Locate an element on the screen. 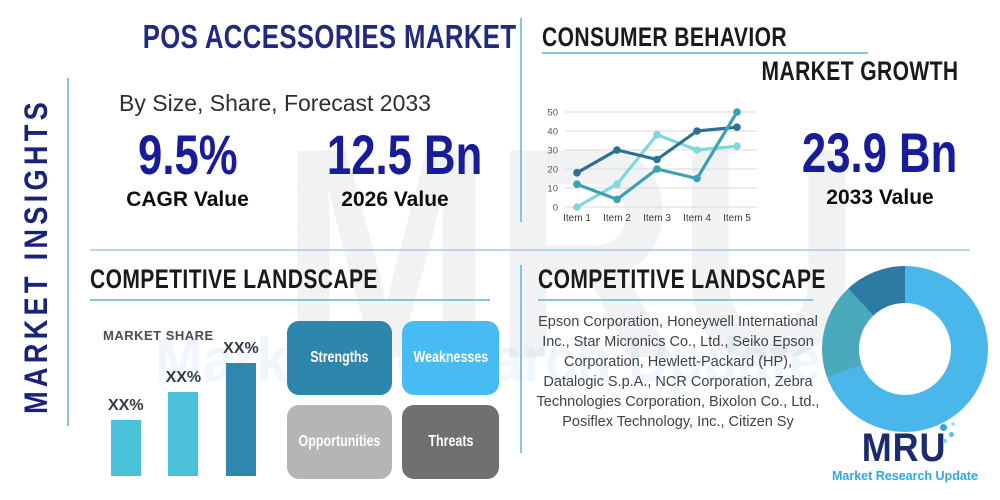 This screenshot has width=1000, height=500. cagr-stat: 9.5% CAGR Value is located at coordinates (187, 169).